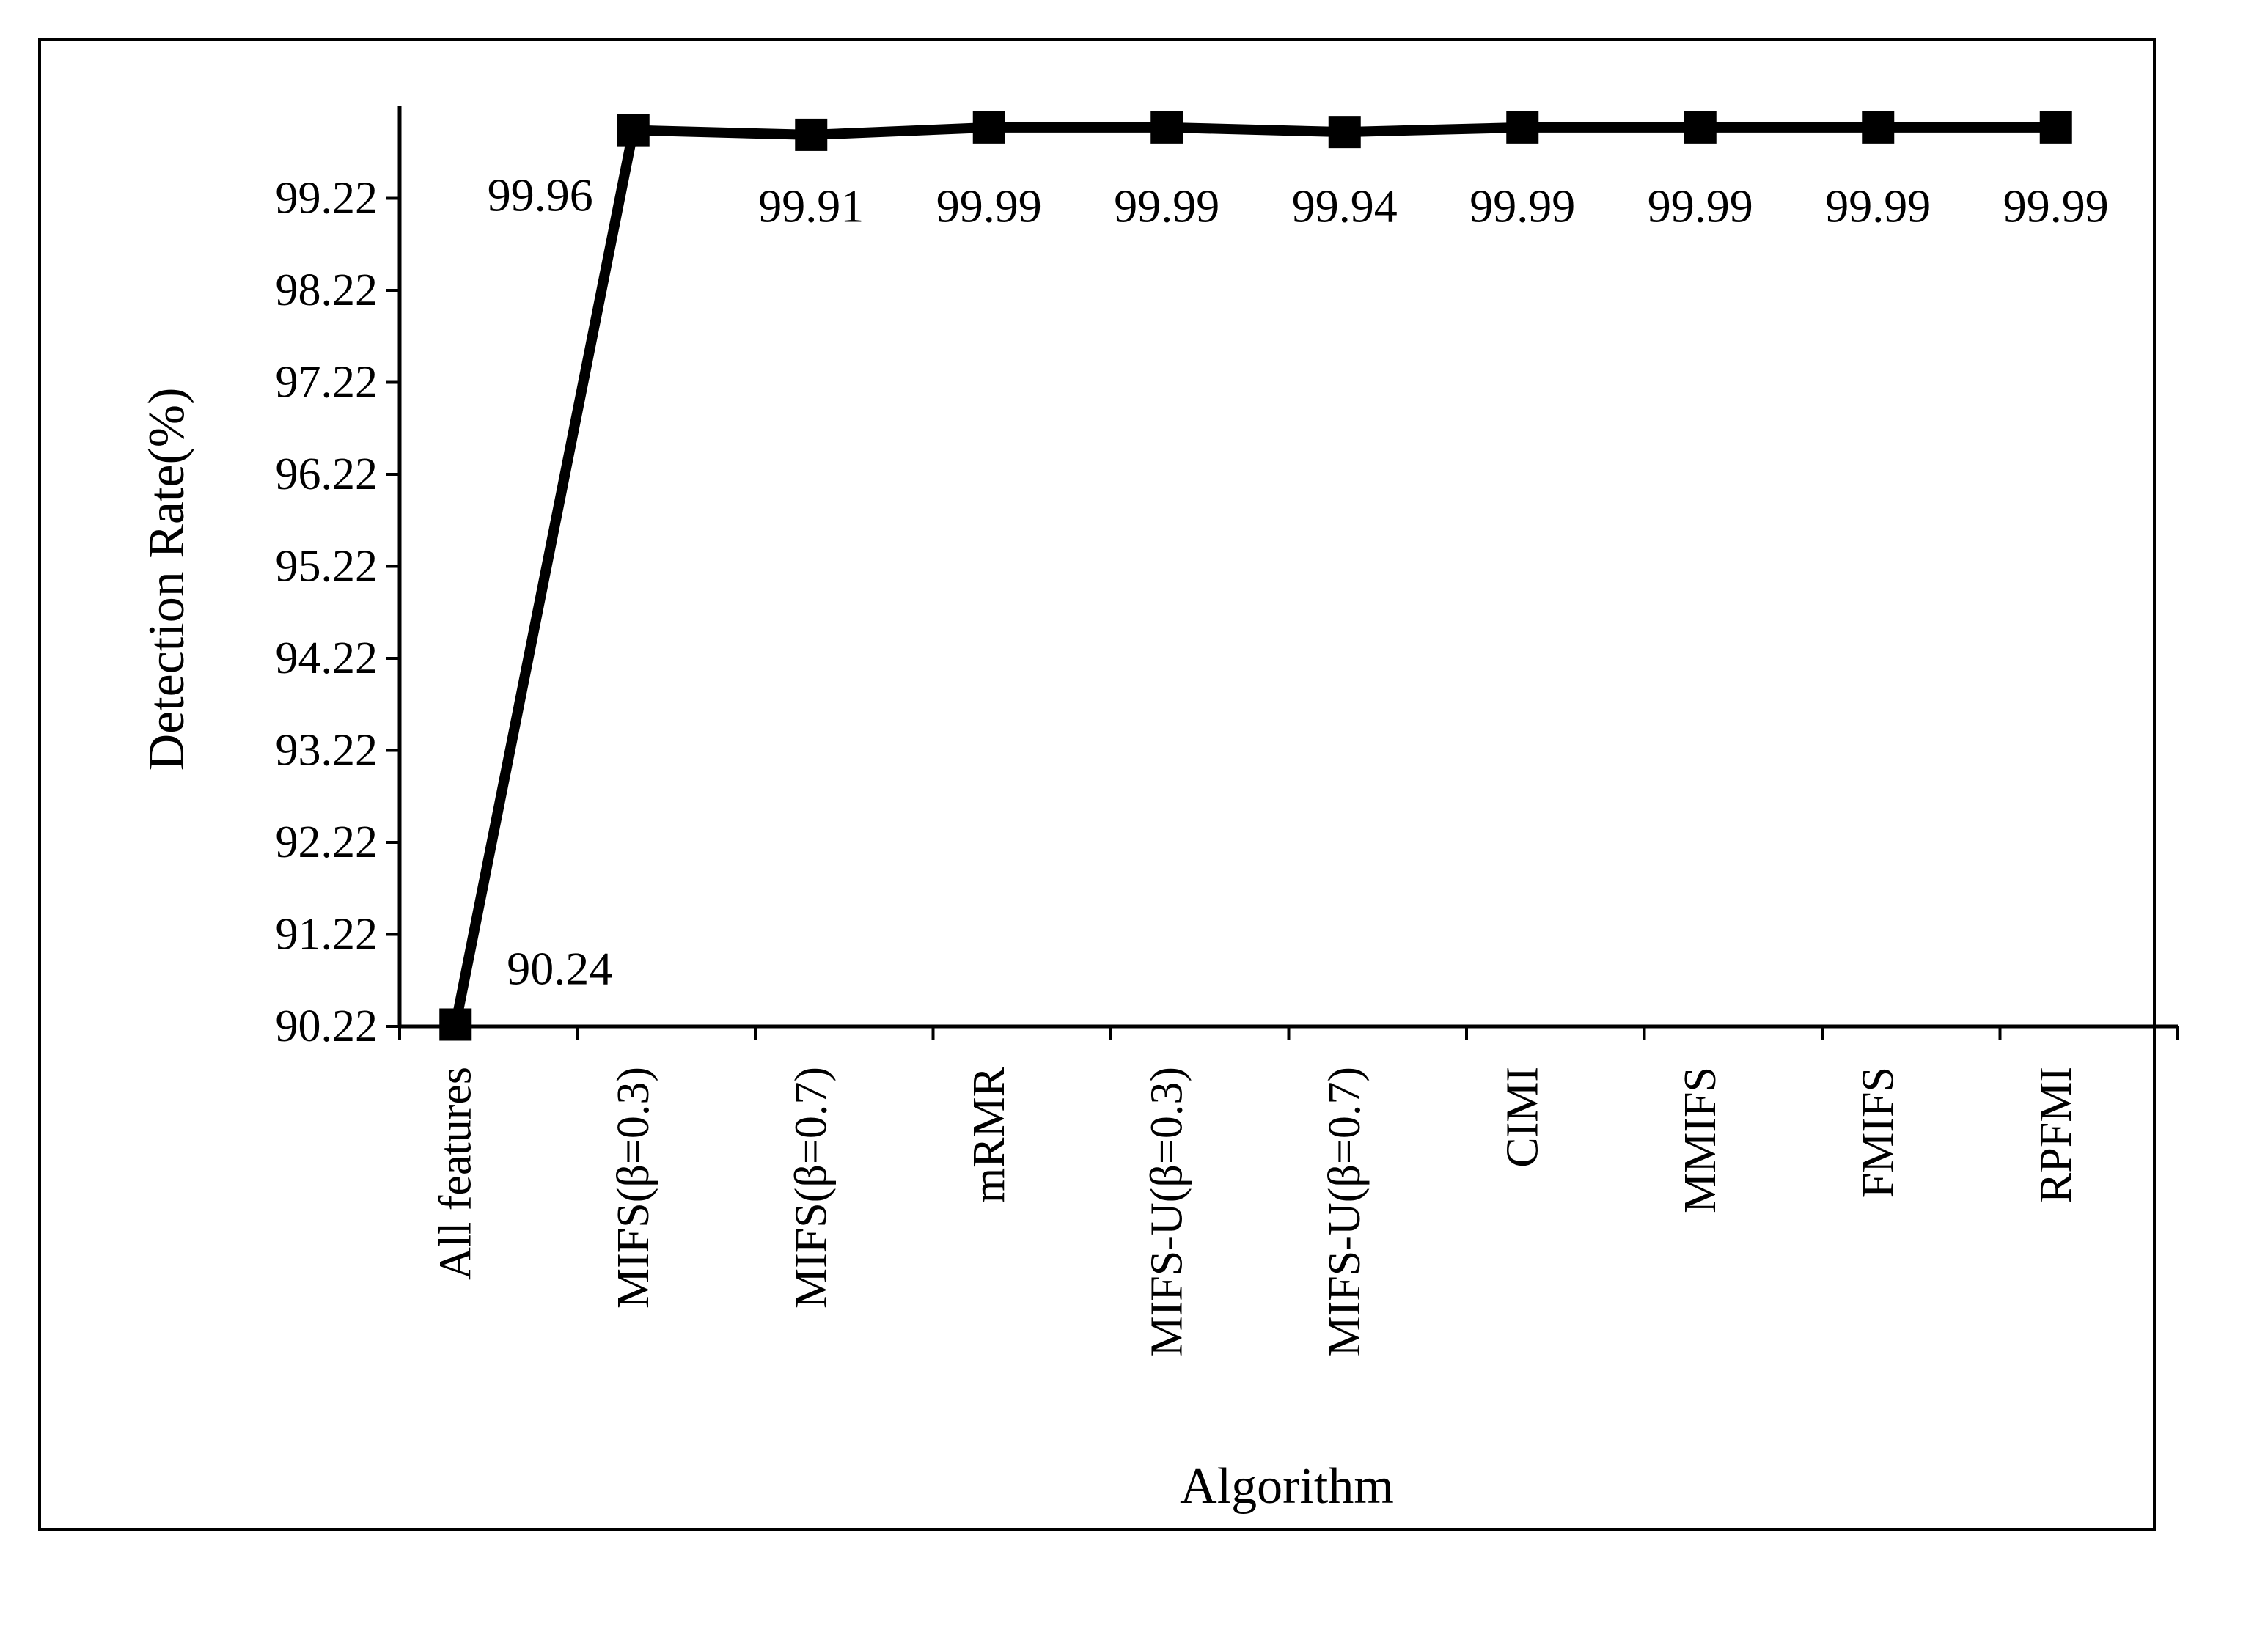 The image size is (2268, 1640). Describe the element at coordinates (811, 206) in the screenshot. I see `data-label: 99.91` at that location.